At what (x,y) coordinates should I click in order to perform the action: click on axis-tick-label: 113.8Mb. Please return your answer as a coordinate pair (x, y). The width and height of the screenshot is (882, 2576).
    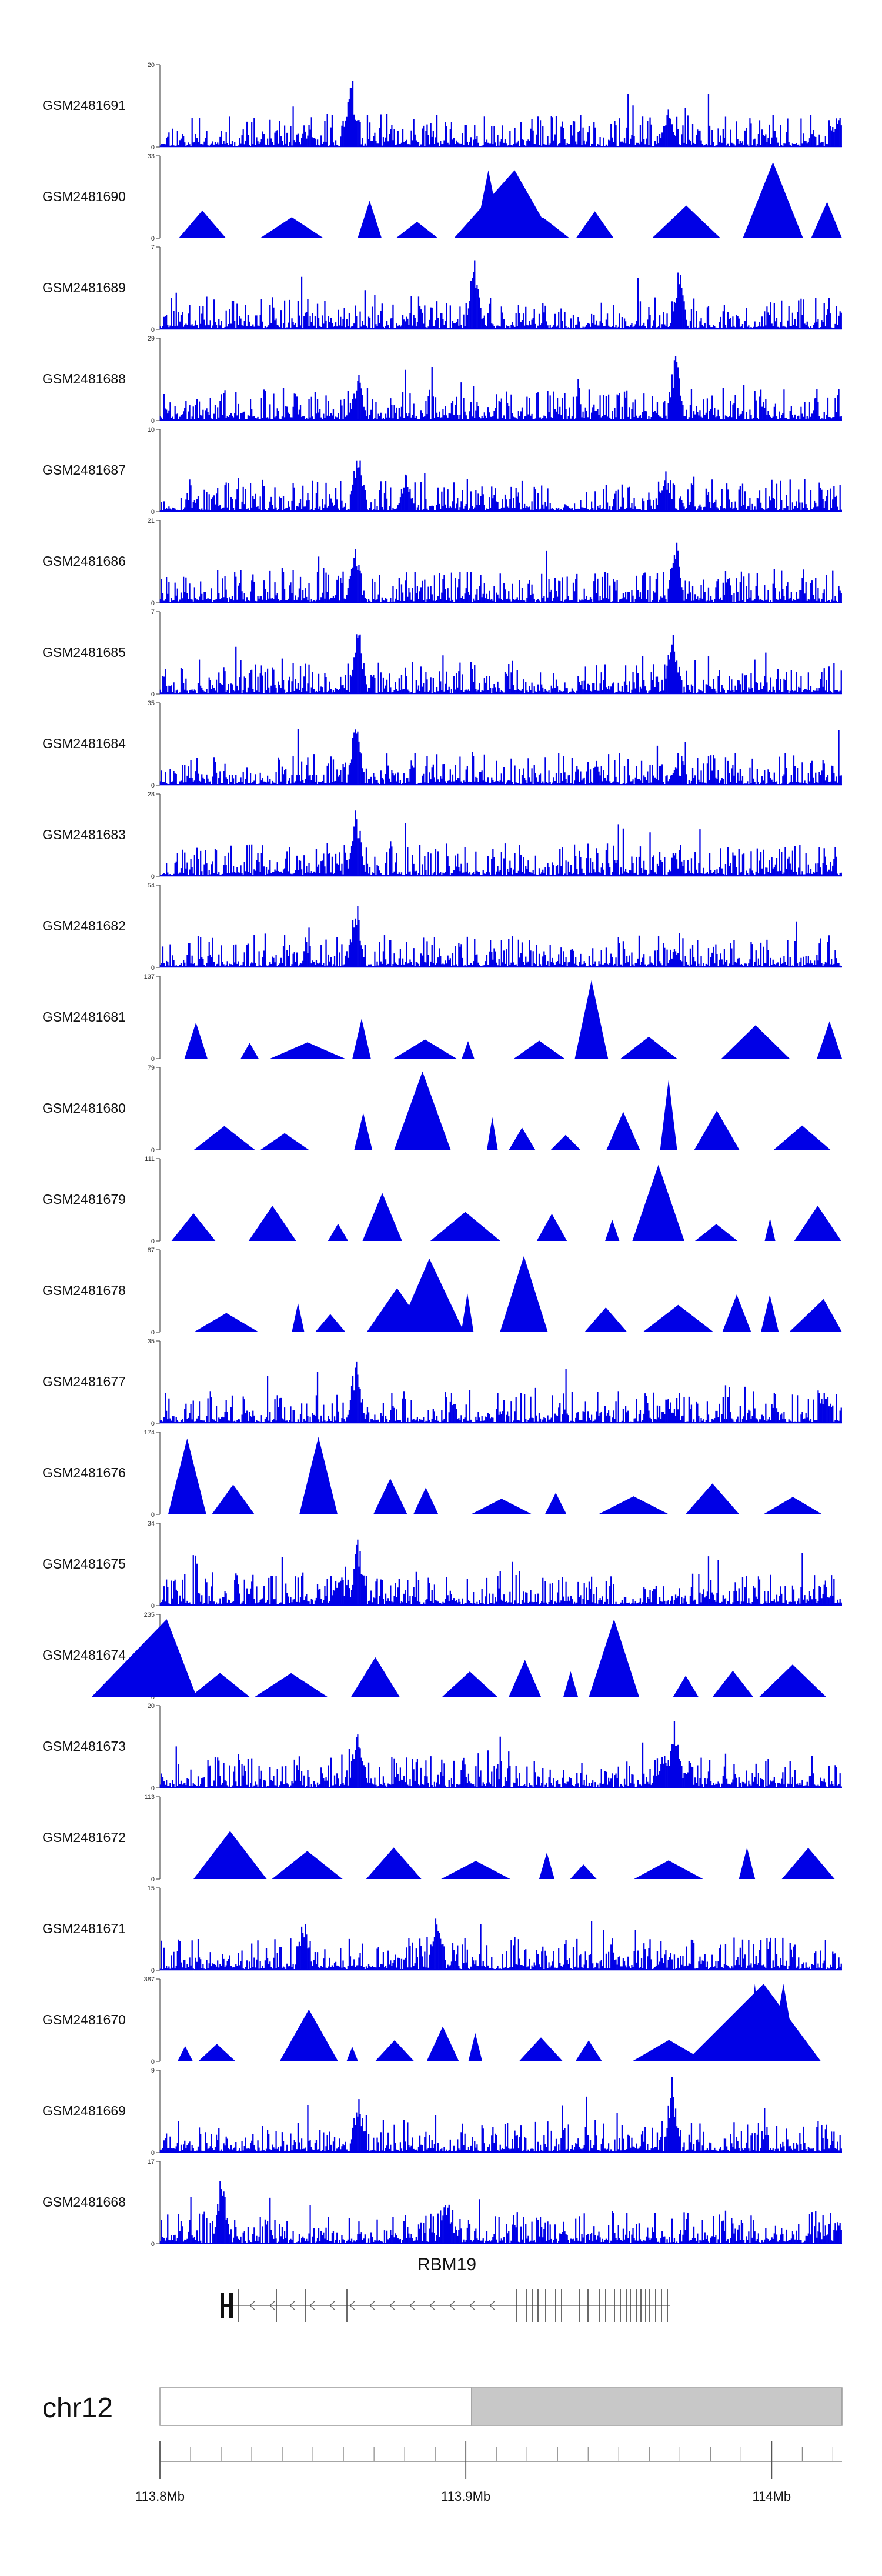
    Looking at the image, I should click on (160, 2496).